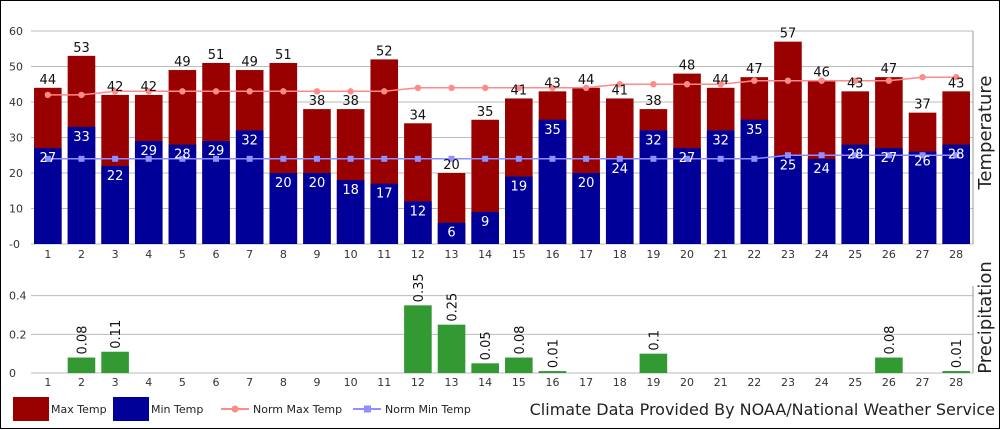 Image resolution: width=1000 pixels, height=430 pixels. I want to click on precipitation-day-label: 28, so click(956, 382).